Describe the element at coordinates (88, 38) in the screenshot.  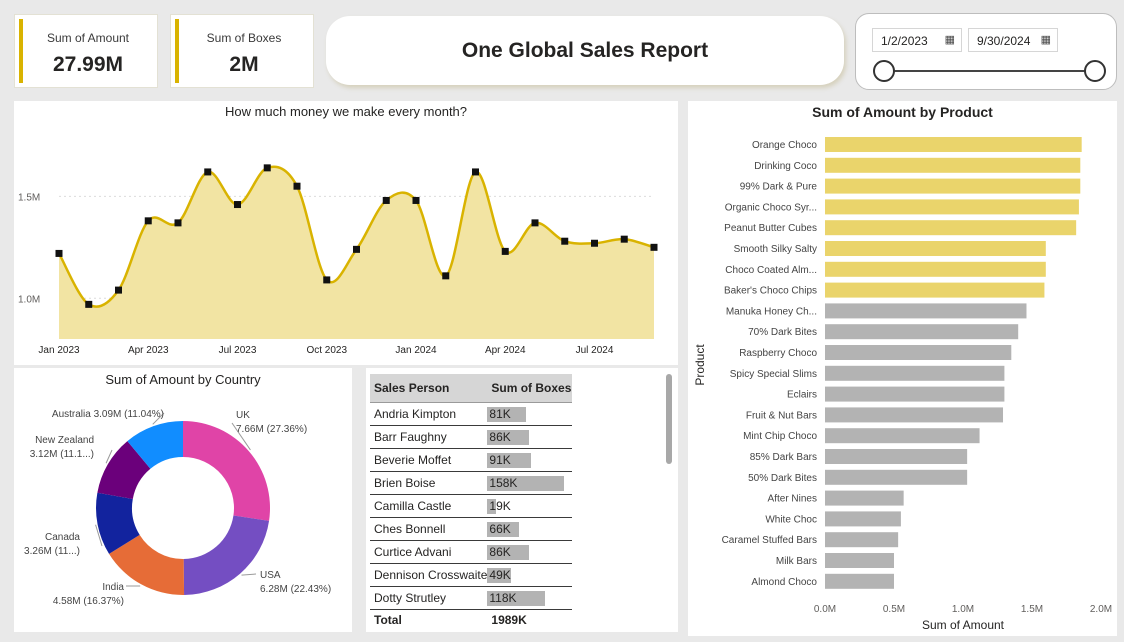
I see `card-label: Sum of Amount` at that location.